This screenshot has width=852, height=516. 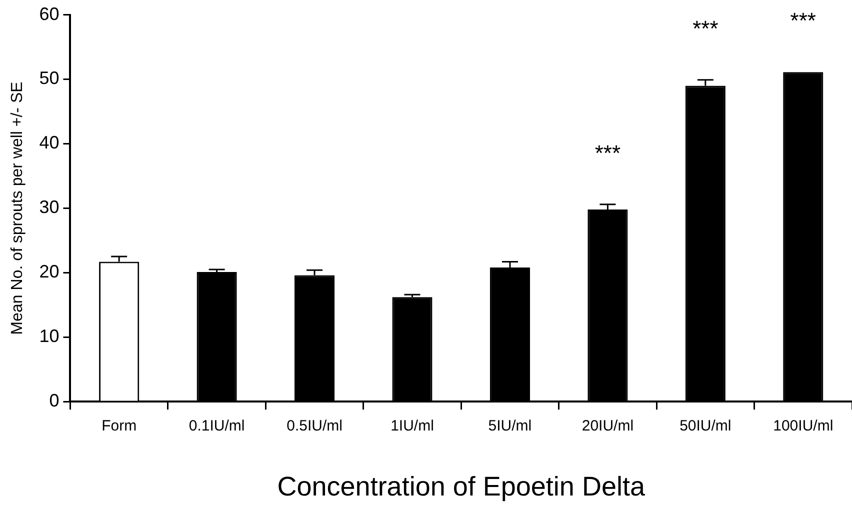 I want to click on y-tick-label: 30, so click(x=49, y=207).